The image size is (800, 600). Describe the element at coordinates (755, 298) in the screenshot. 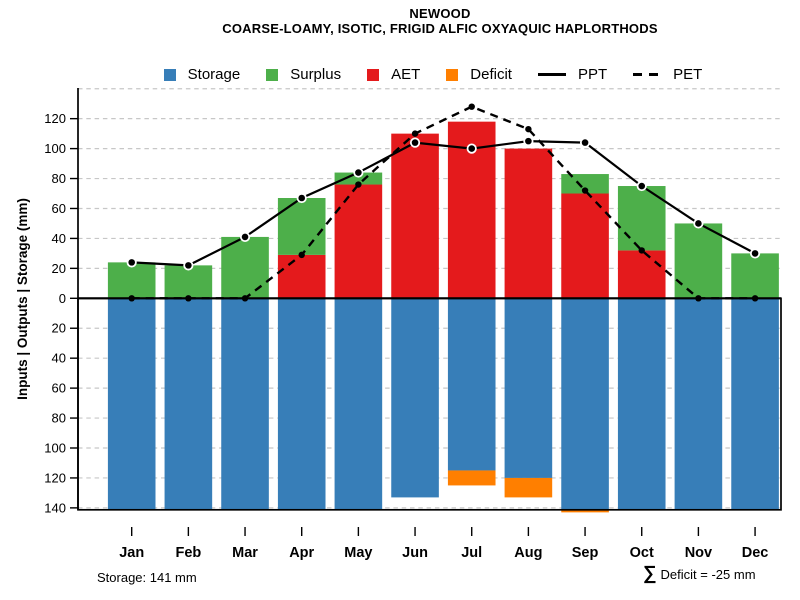

I see `point-pet-dec` at that location.